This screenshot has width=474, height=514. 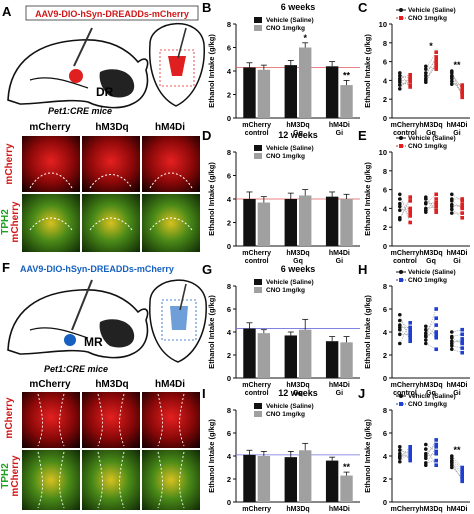 What do you see at coordinates (51, 420) in the screenshot?
I see `micrograph-red-mcherry` at bounding box center [51, 420].